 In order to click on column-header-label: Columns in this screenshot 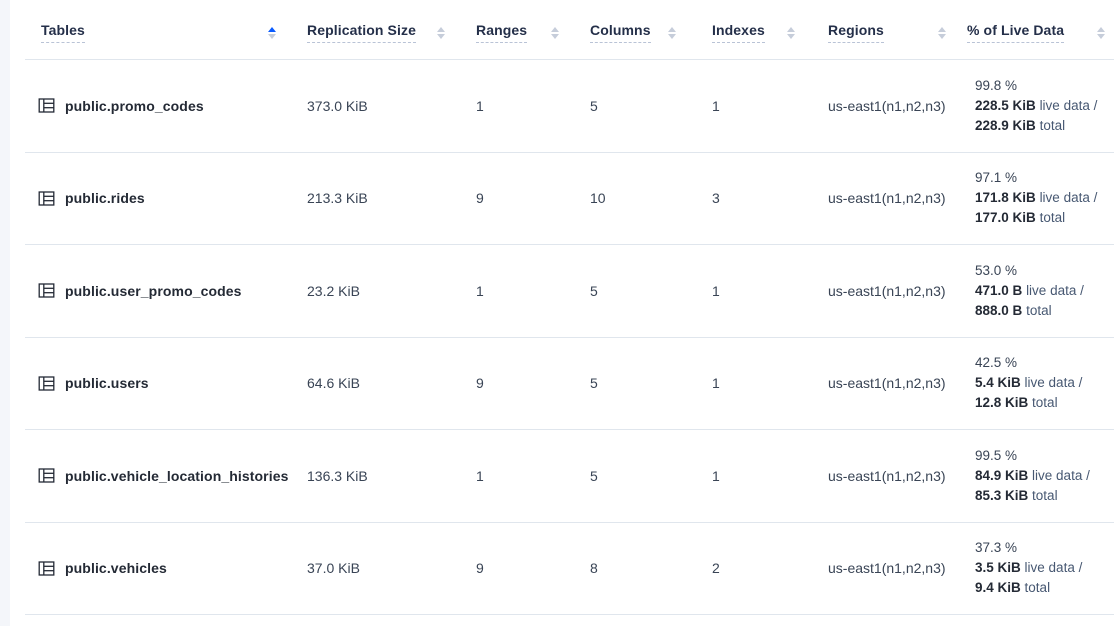, I will do `click(620, 32)`.